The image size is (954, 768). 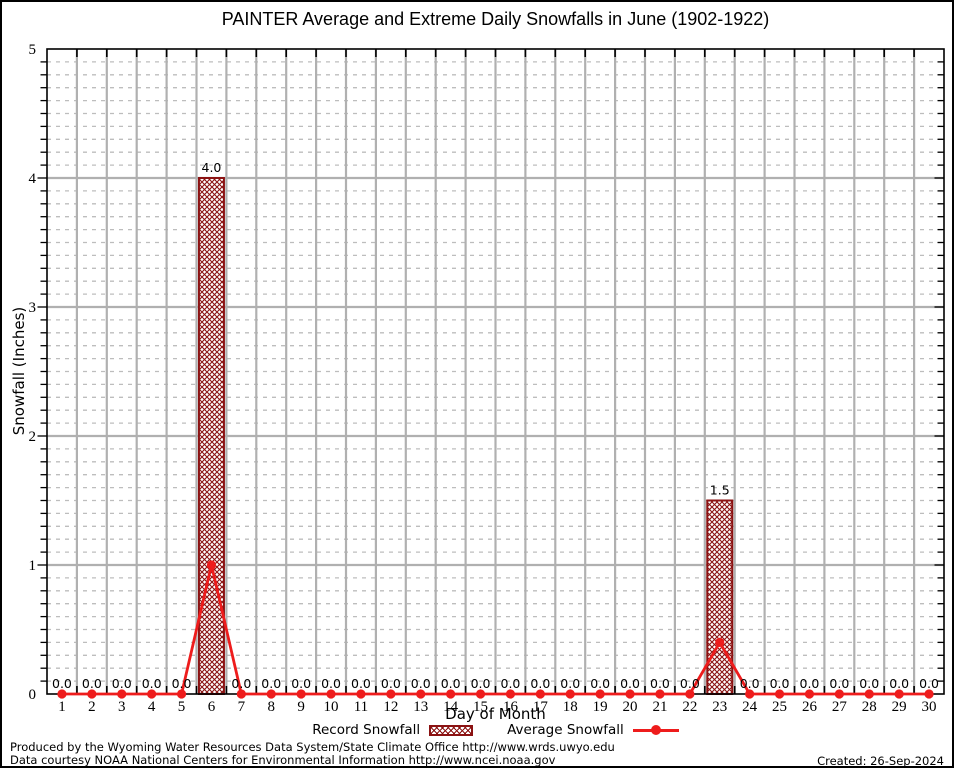 I want to click on average-line-swatch-icon, so click(x=655, y=730).